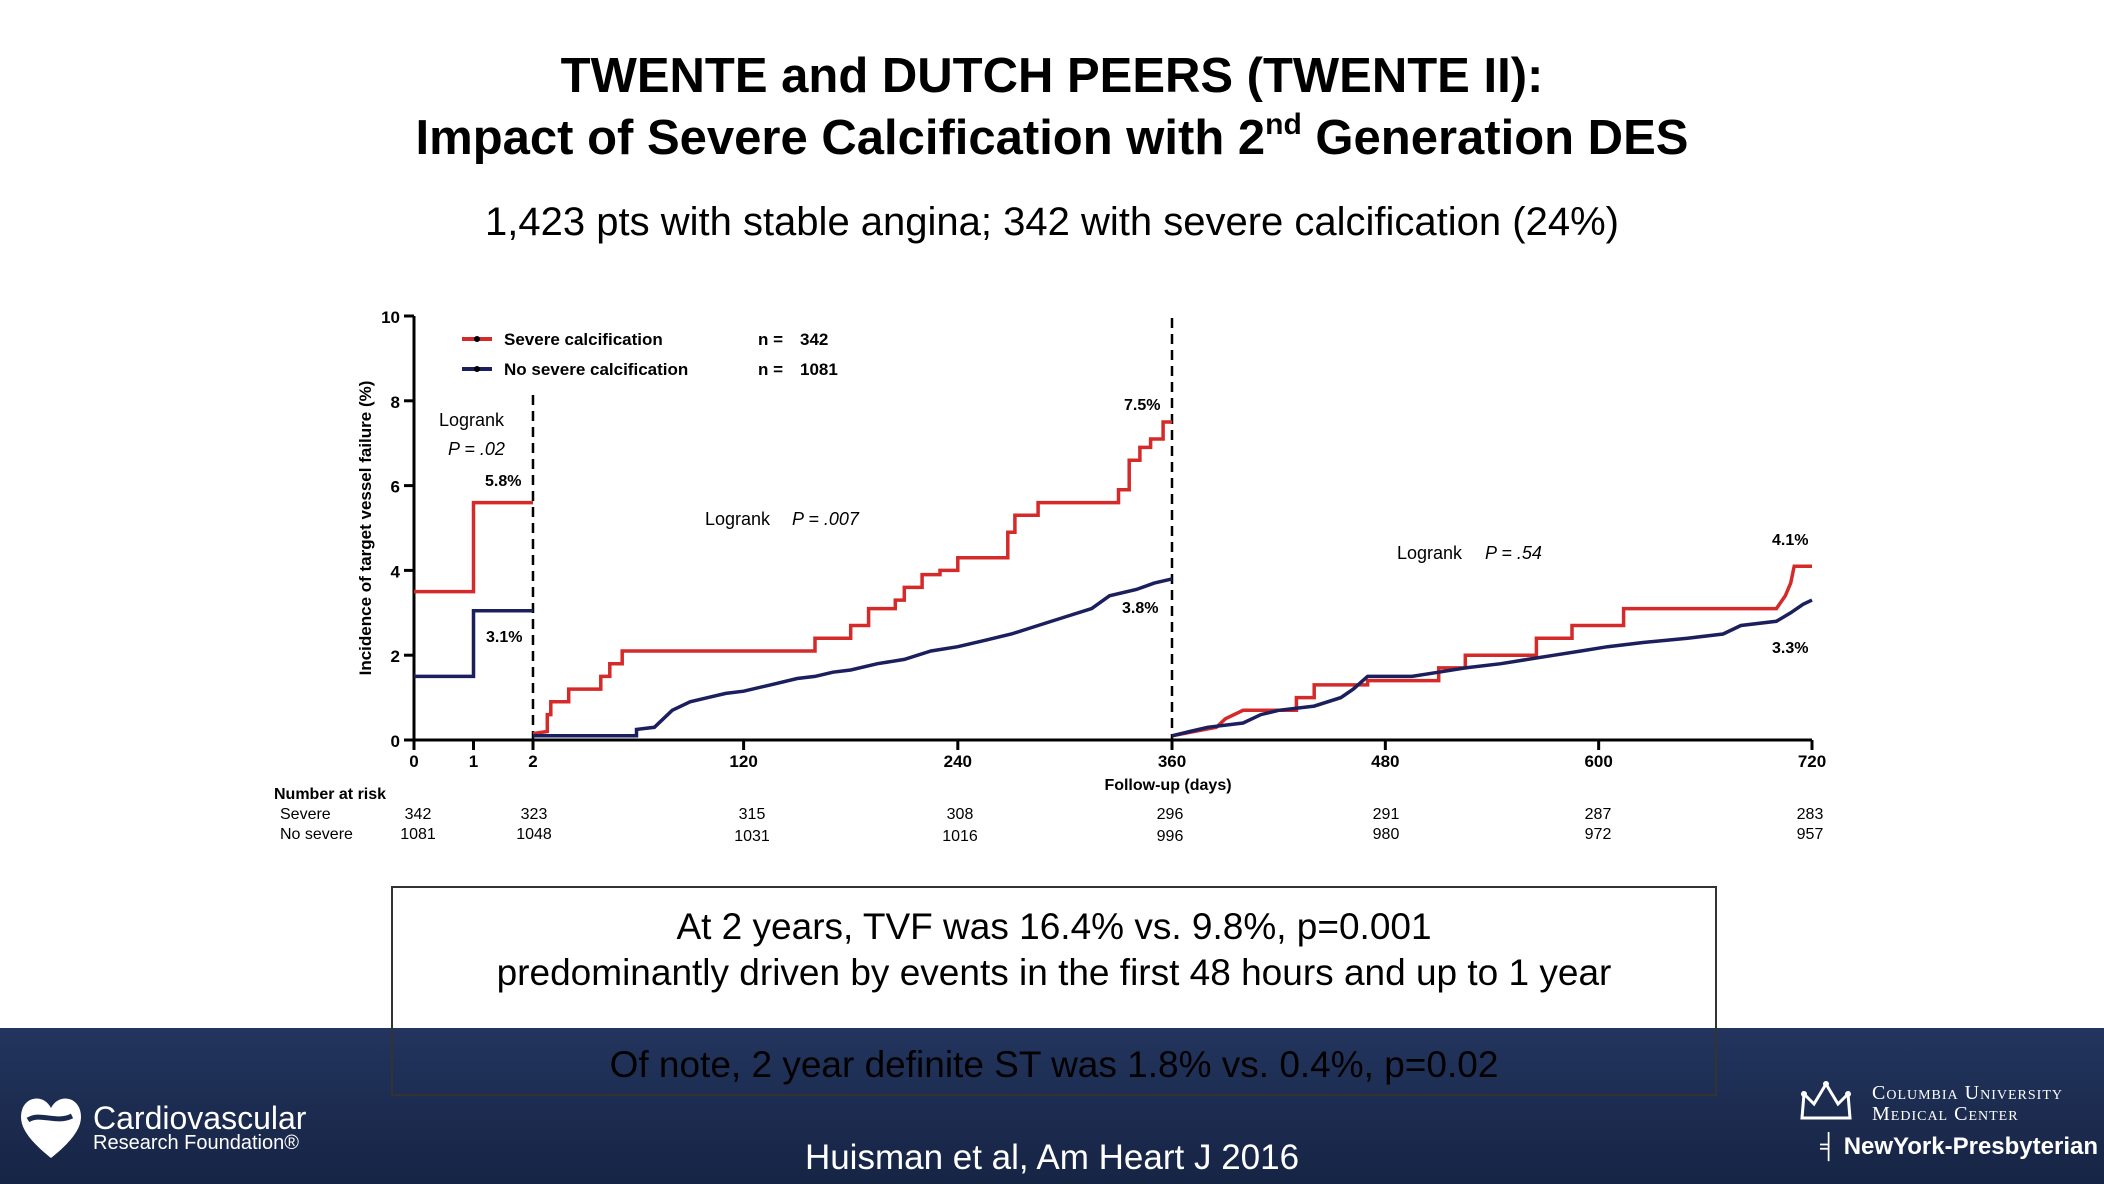  Describe the element at coordinates (1598, 834) in the screenshot. I see `risk-table-cell: 972` at that location.